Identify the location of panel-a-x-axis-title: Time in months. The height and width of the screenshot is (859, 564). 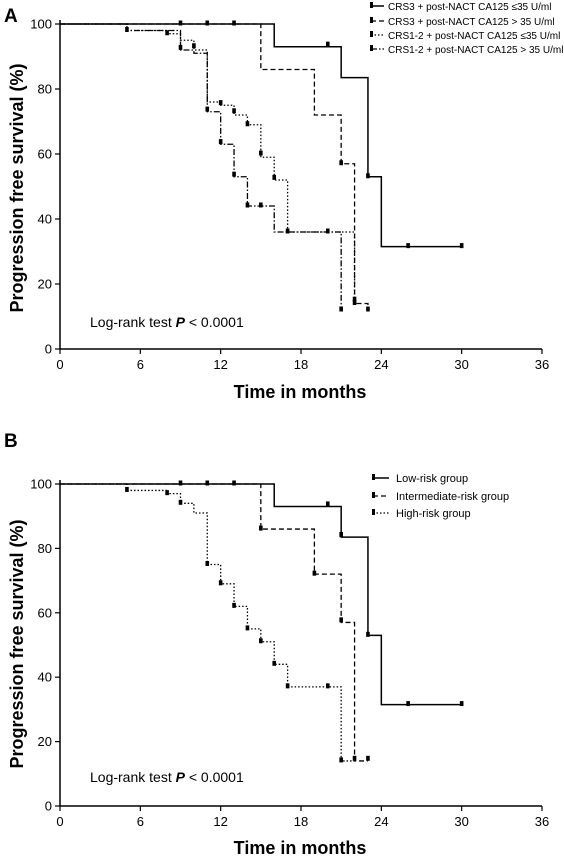
(300, 392).